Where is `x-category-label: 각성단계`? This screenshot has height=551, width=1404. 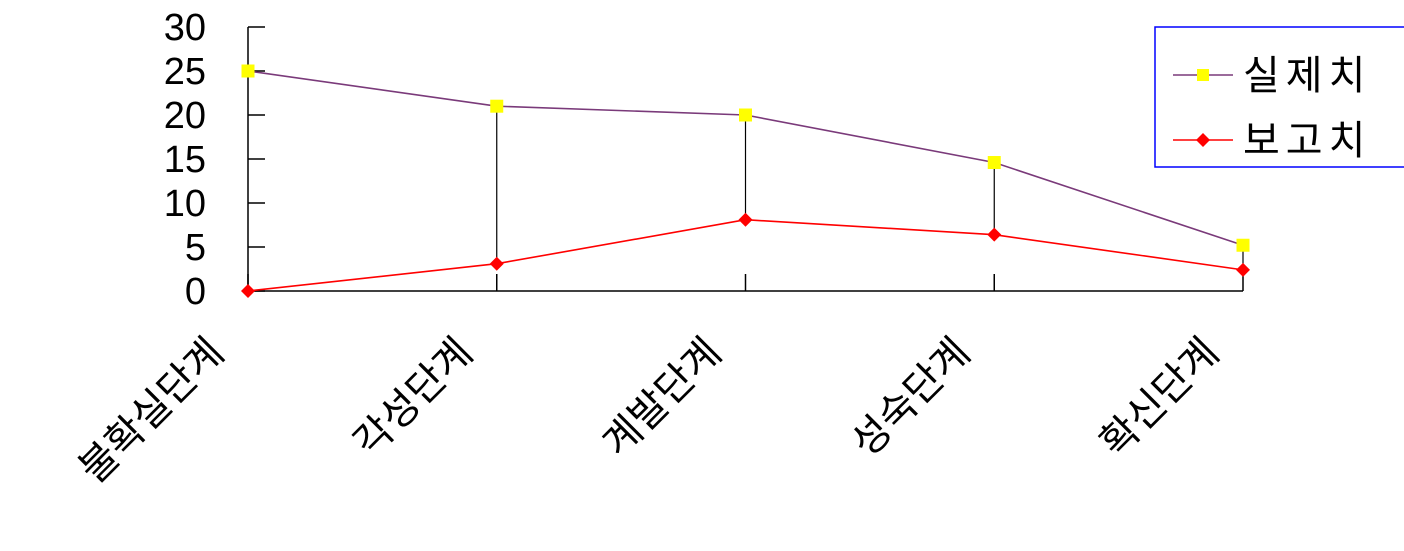
x-category-label: 각성단계 is located at coordinates (413, 398).